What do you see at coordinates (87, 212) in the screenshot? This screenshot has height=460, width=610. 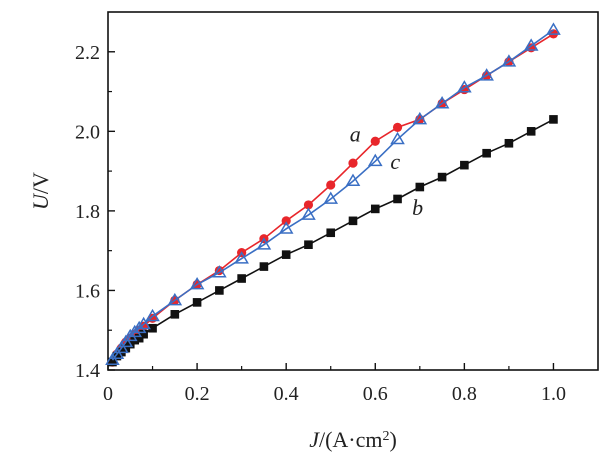 I see `y-tick-label: 1.8` at bounding box center [87, 212].